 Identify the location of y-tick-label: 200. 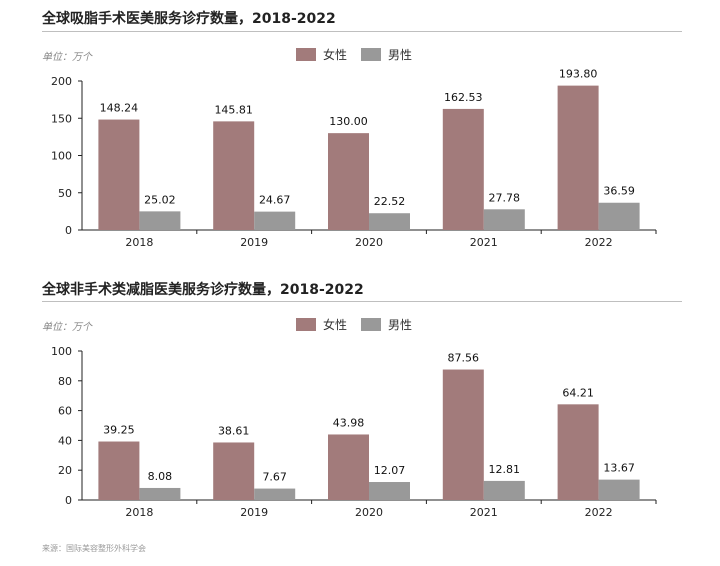
(61, 81).